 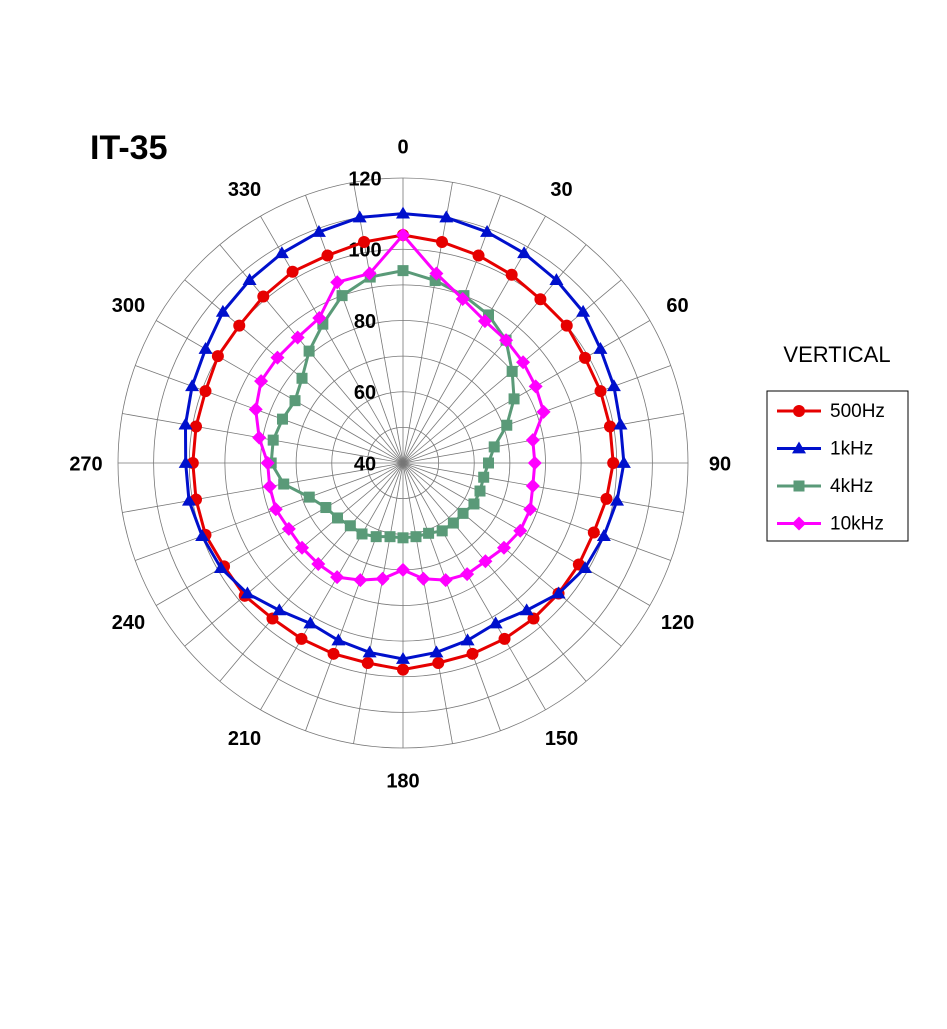 I want to click on angle-tick-label: 60, so click(x=677, y=306).